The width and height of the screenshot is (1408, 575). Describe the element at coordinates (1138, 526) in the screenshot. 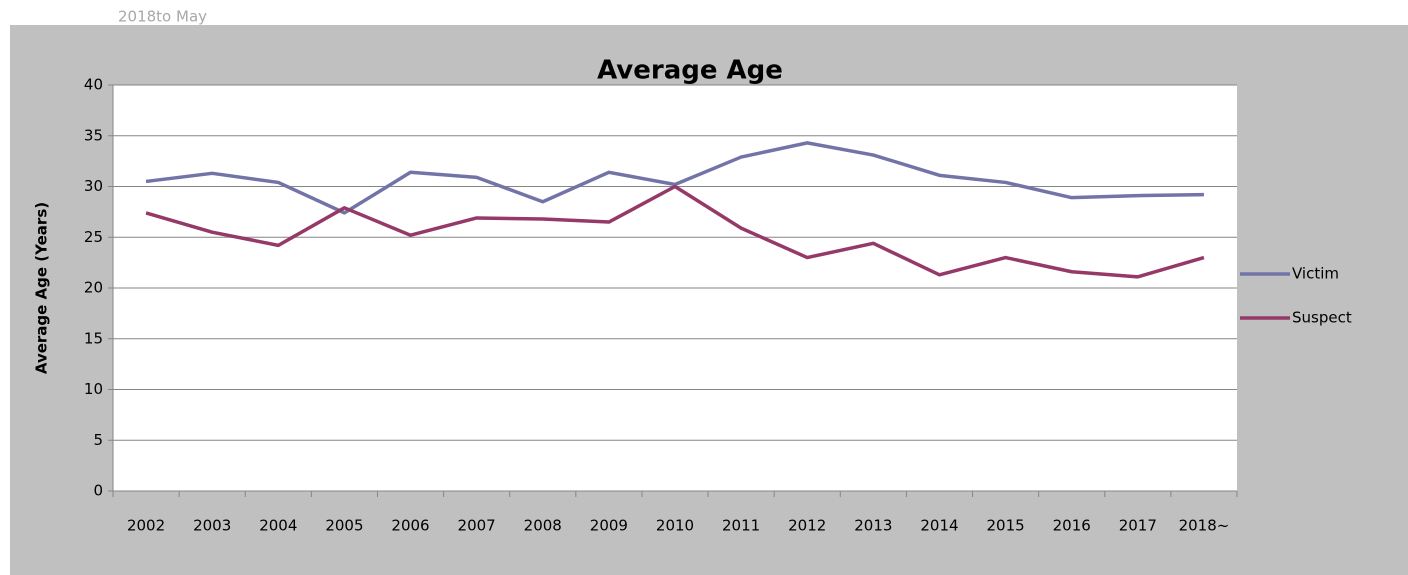

I see `x-tick-label: 2017` at that location.